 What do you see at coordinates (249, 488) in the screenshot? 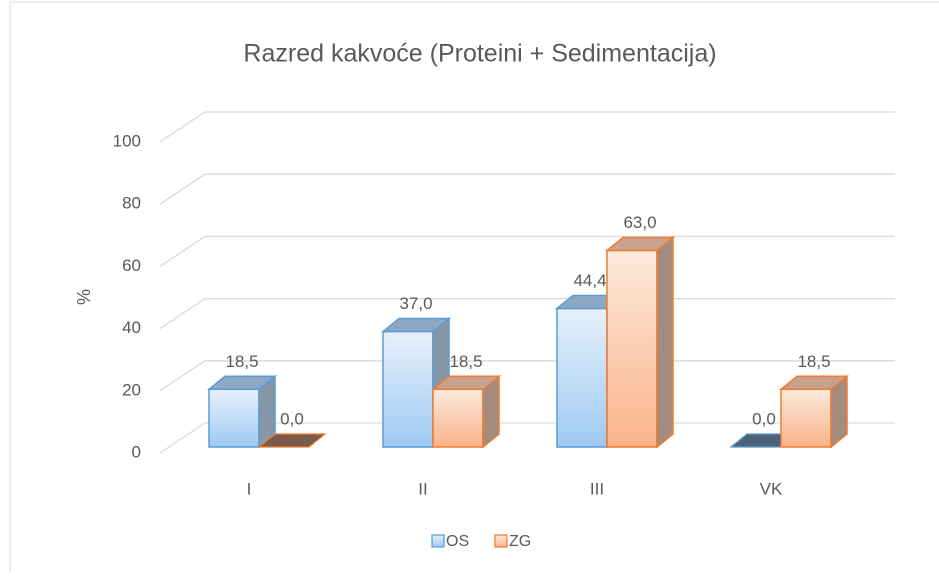
I see `x-tick-label: I` at bounding box center [249, 488].